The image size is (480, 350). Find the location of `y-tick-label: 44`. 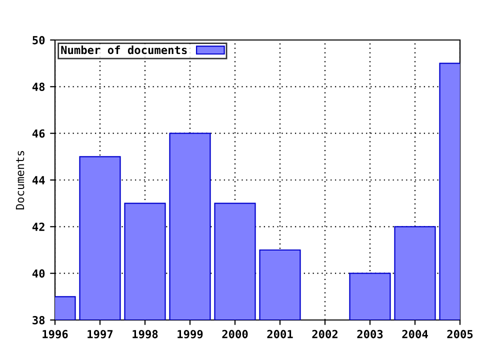

y-tick-label: 44 is located at coordinates (38, 180).